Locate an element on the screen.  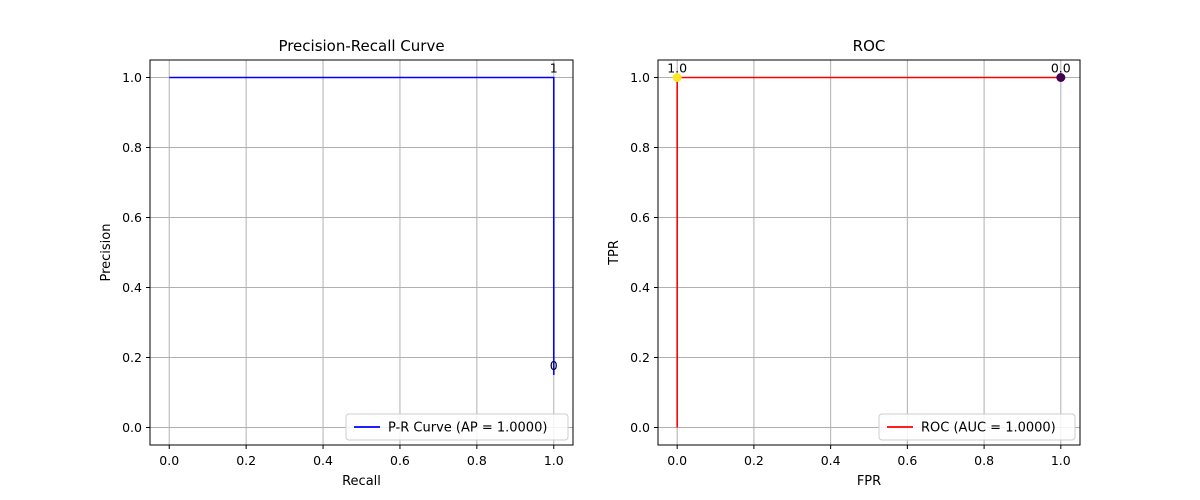
pr-point-annotation: 0 is located at coordinates (554, 365).